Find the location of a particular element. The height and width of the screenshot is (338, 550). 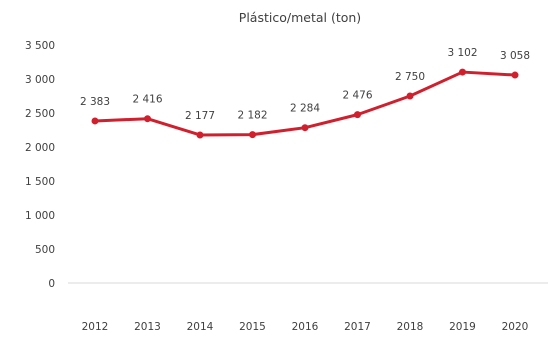

data-label: 3 058 is located at coordinates (515, 56).